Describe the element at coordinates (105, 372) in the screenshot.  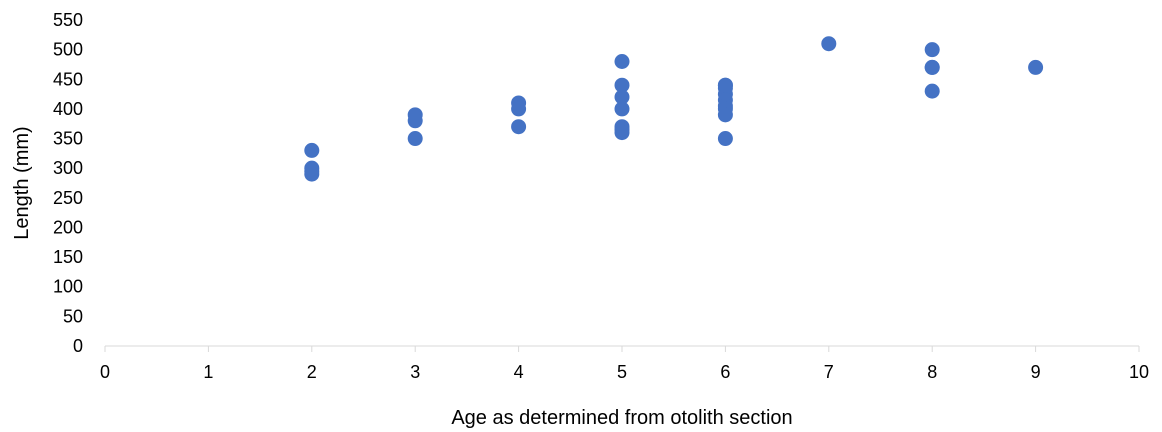
I see `x-tick-label: 0` at that location.